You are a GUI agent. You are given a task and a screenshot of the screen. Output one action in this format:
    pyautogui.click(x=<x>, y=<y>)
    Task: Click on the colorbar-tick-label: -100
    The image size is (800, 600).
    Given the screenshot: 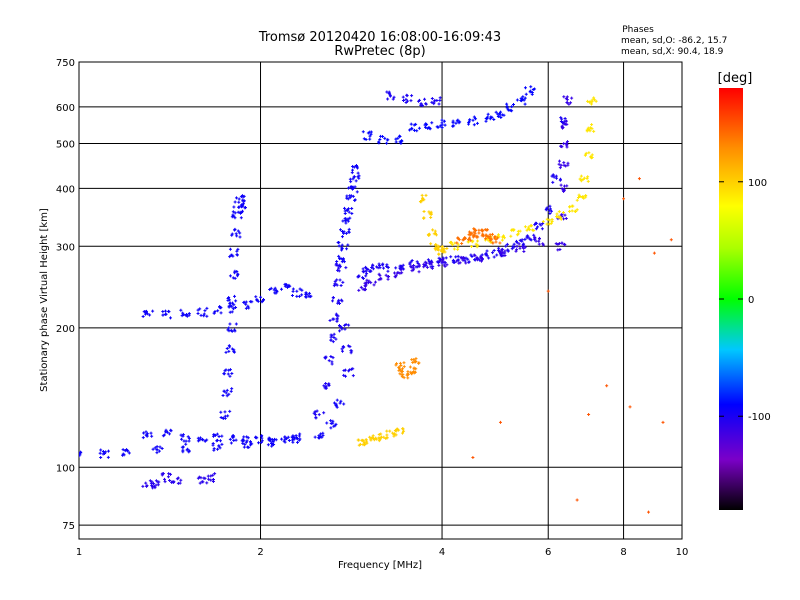 What is the action you would take?
    pyautogui.click(x=759, y=417)
    